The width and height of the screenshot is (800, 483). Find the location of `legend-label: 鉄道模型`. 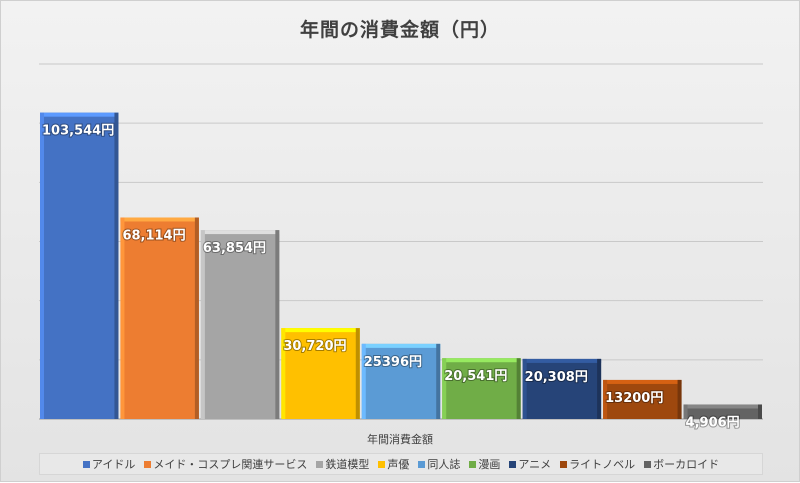

legend-label: 鉄道模型 is located at coordinates (347, 464).